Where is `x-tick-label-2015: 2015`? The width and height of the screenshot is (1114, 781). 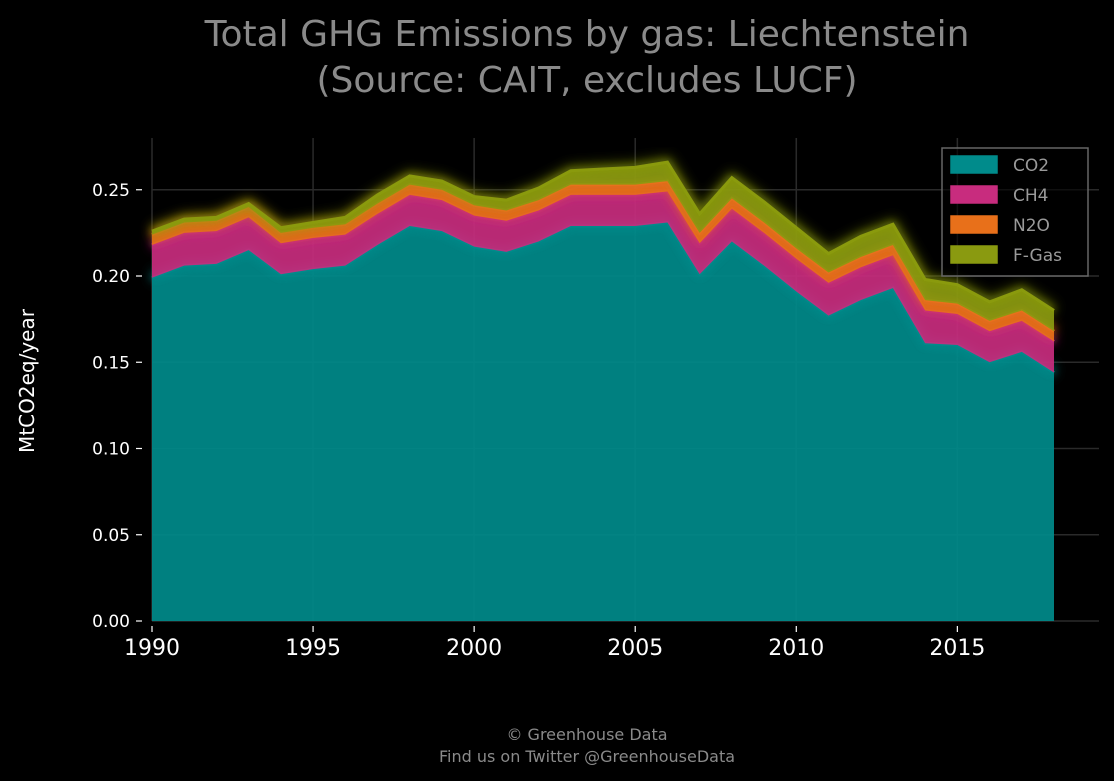 x-tick-label-2015: 2015 is located at coordinates (957, 648).